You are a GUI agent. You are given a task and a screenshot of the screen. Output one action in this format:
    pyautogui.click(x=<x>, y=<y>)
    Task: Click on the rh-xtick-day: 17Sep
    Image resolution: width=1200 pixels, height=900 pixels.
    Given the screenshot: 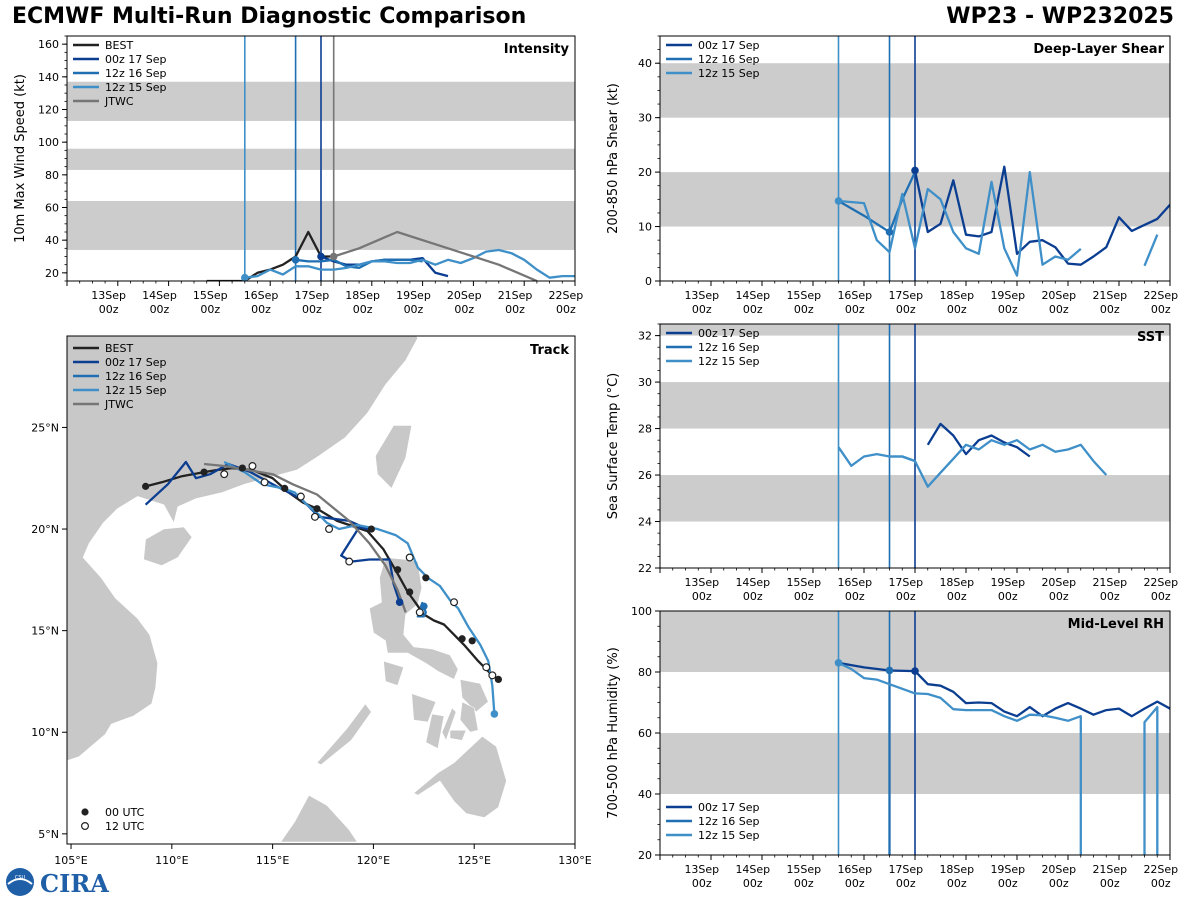 What is the action you would take?
    pyautogui.click(x=905, y=869)
    